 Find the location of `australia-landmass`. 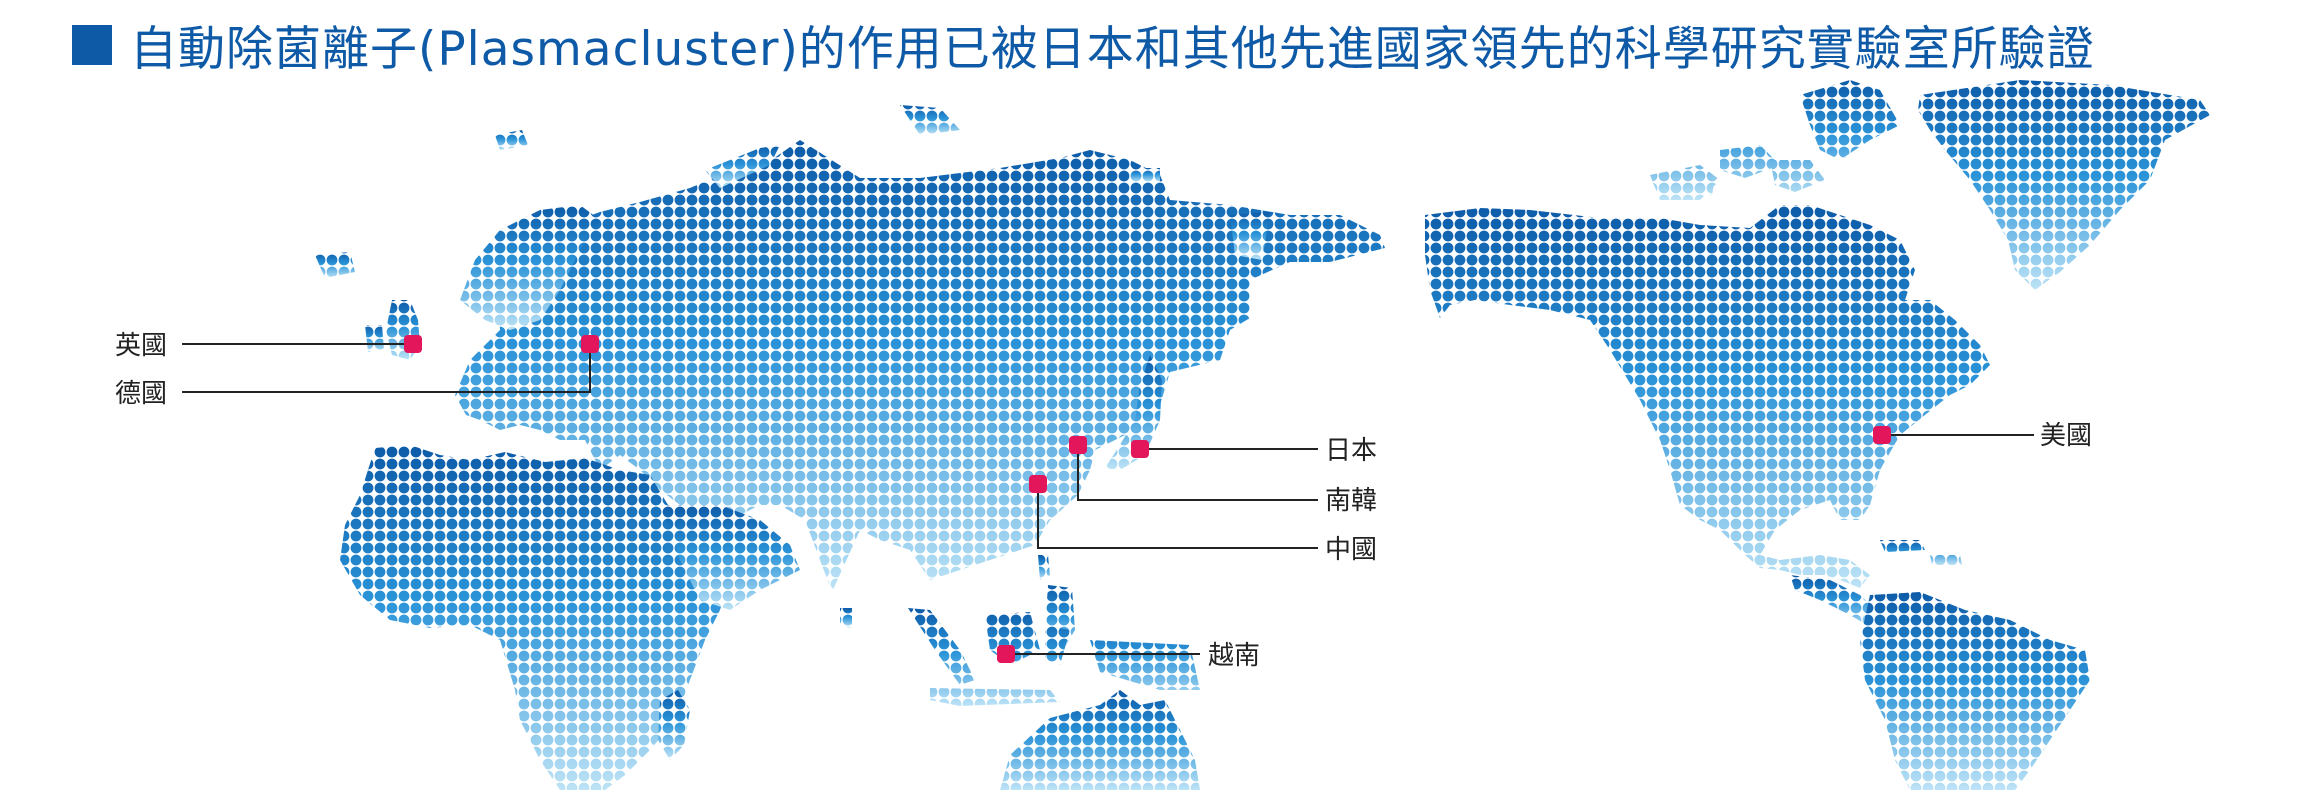

australia-landmass is located at coordinates (1100, 740).